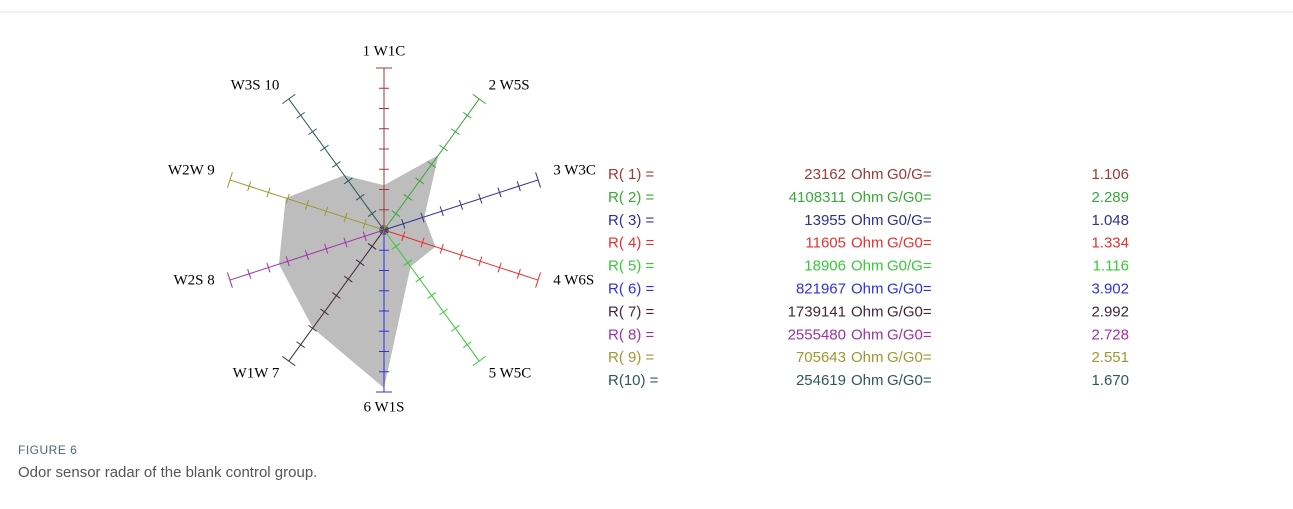 Image resolution: width=1293 pixels, height=509 pixels. Describe the element at coordinates (1110, 174) in the screenshot. I see `ratio-value: 1.106` at that location.